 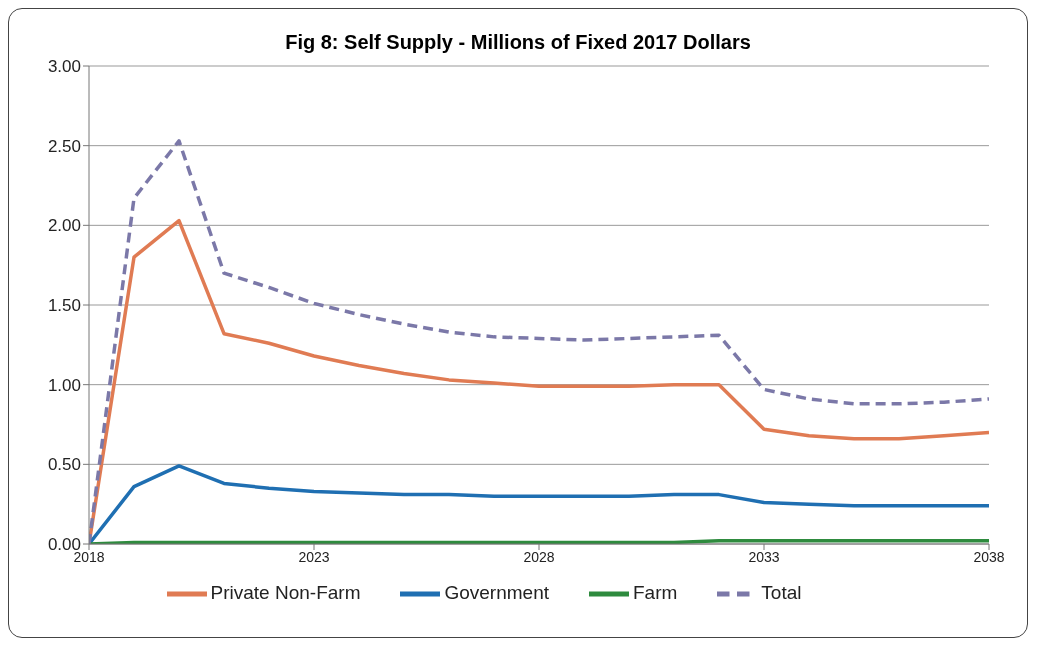 I want to click on y-tick-label: 2.50, so click(x=64, y=146).